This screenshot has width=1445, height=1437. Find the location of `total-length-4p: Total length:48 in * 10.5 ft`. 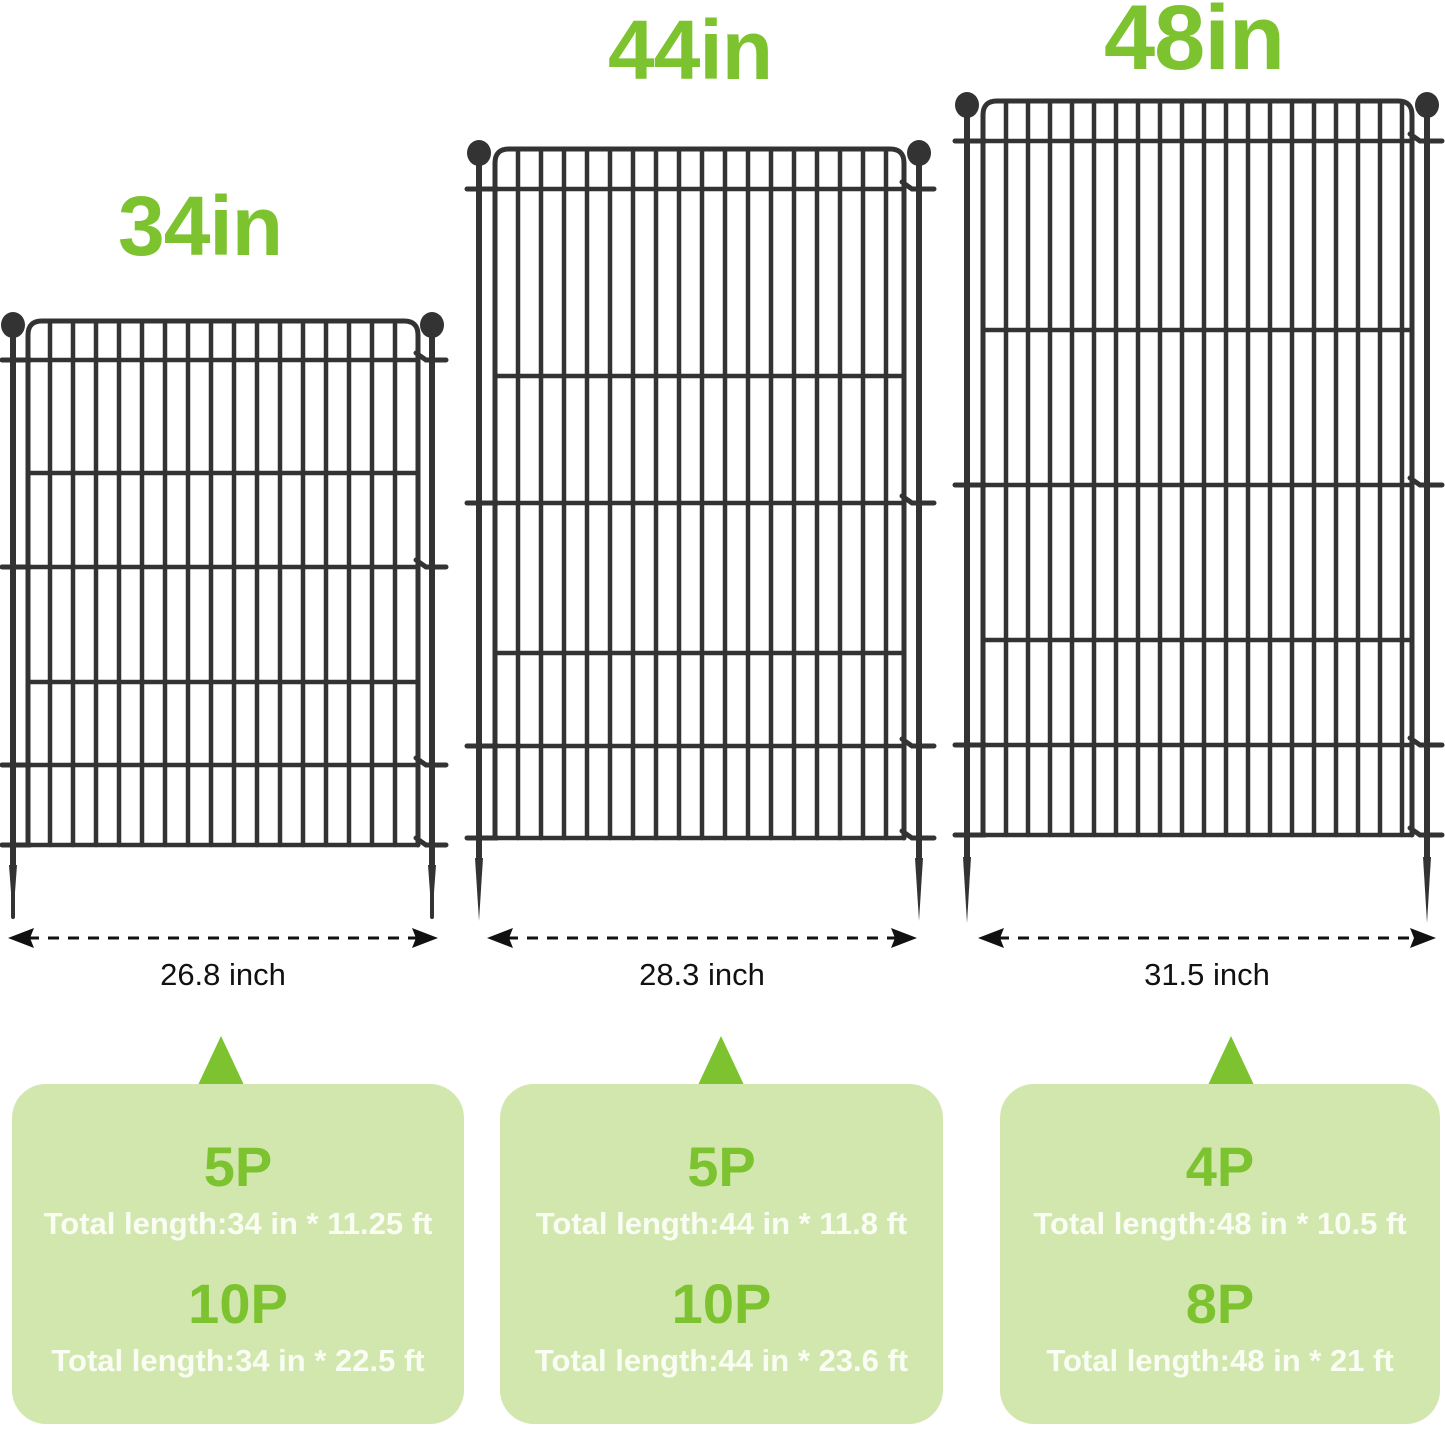

total-length-4p: Total length:48 in * 10.5 ft is located at coordinates (1220, 1223).